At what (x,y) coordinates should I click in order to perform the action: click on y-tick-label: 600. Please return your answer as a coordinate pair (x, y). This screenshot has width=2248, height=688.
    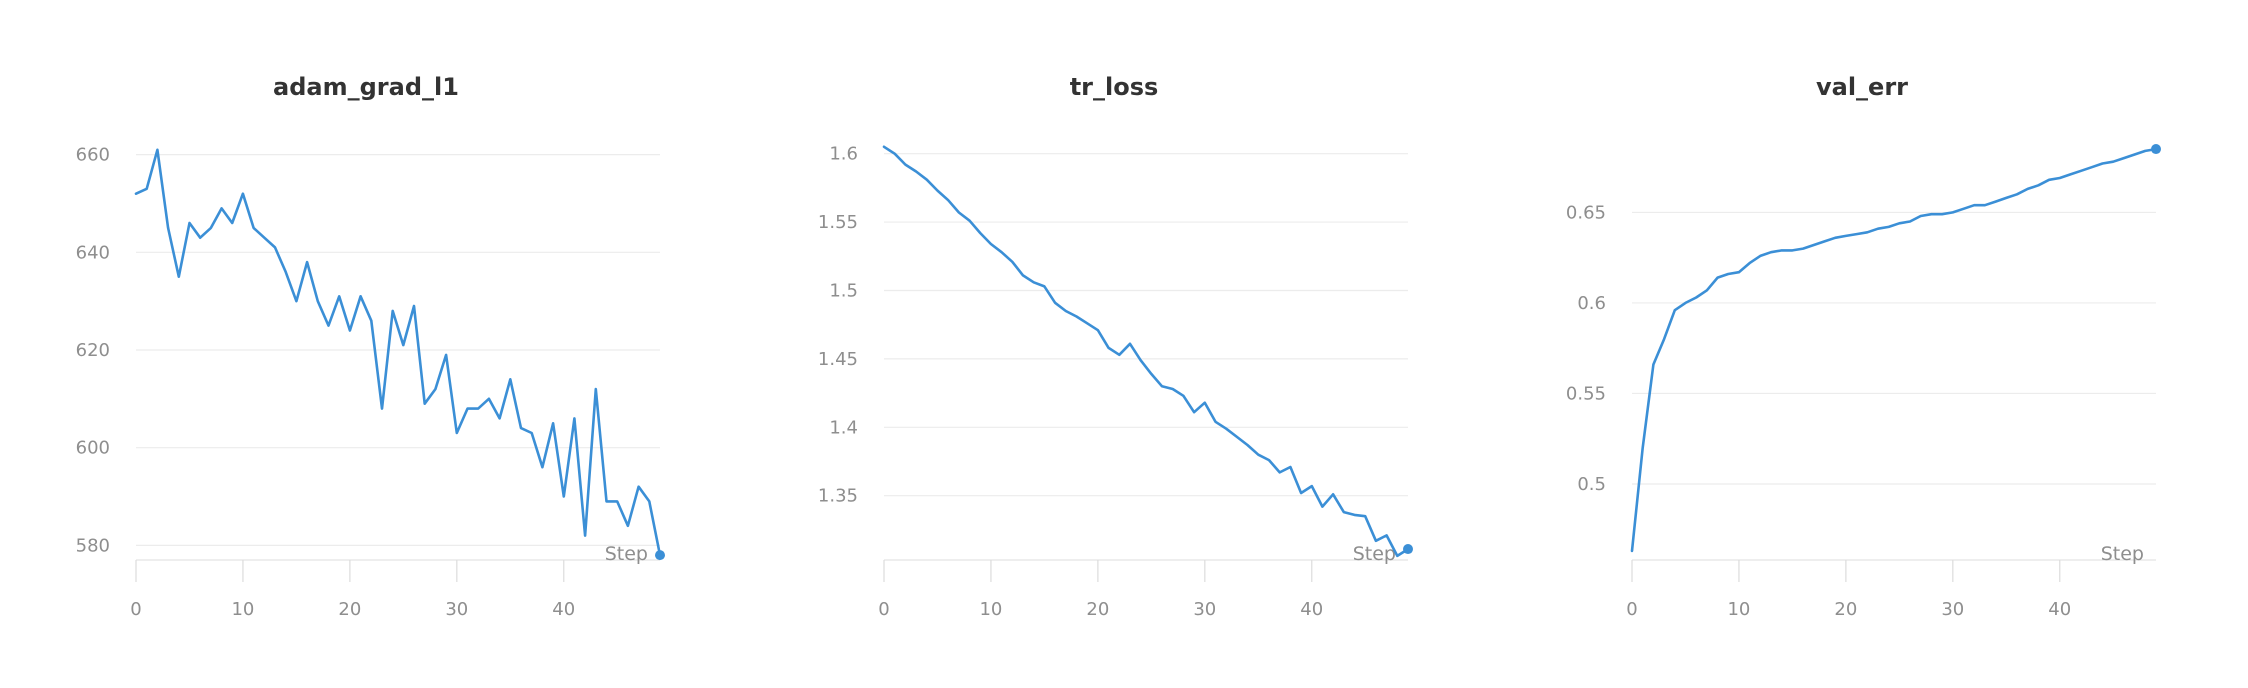
    Looking at the image, I should click on (93, 448).